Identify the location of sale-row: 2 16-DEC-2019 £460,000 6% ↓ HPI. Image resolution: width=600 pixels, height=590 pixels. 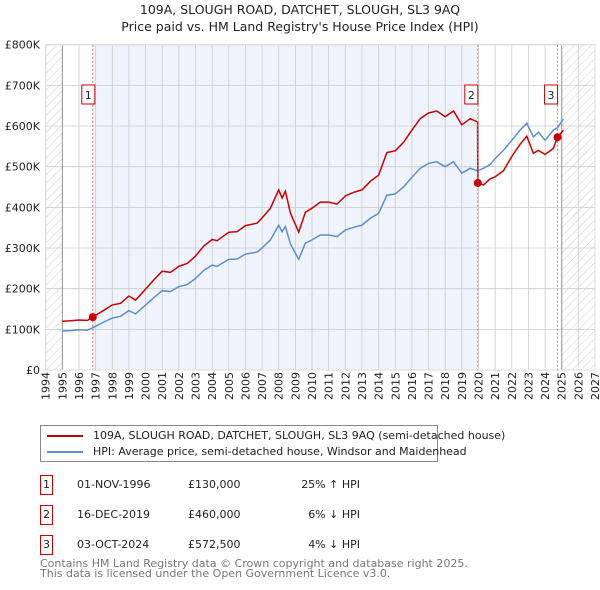
(240, 515).